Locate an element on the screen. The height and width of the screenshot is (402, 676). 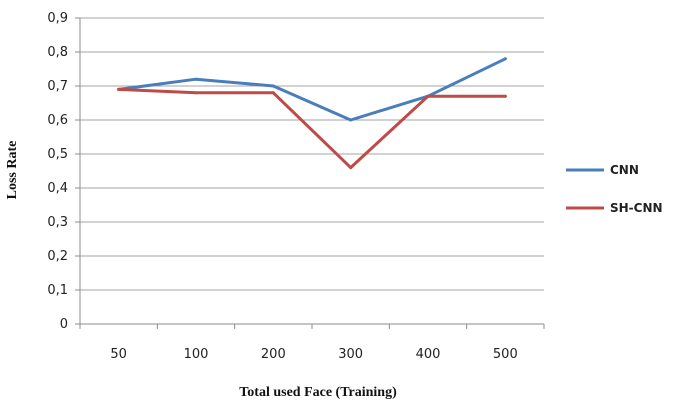
series-line-cnn is located at coordinates (312, 89).